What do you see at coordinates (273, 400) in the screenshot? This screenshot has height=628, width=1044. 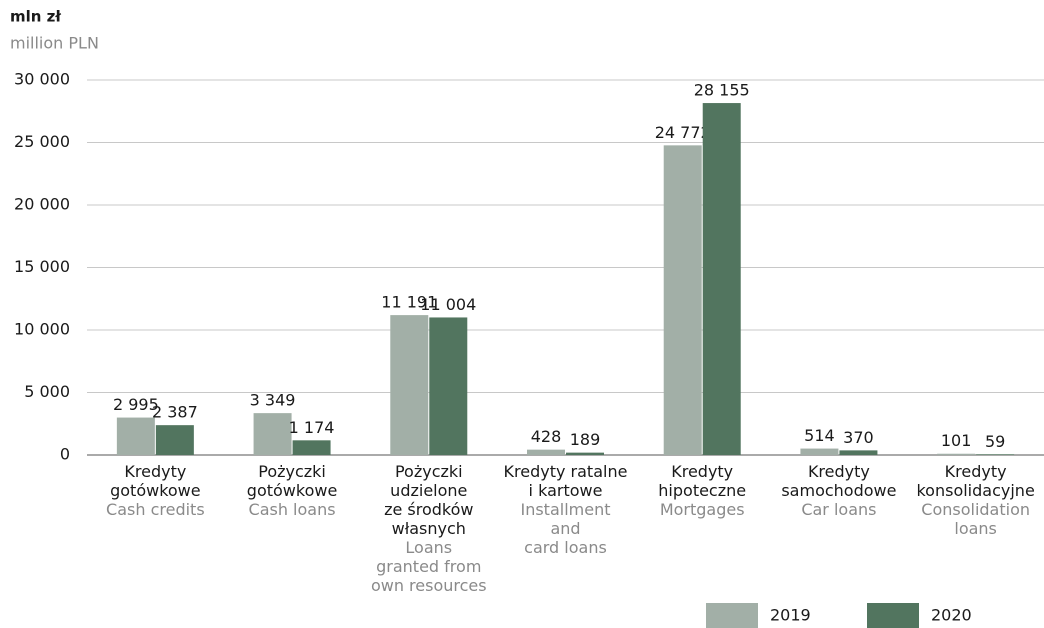 I see `data-label: 3 349` at bounding box center [273, 400].